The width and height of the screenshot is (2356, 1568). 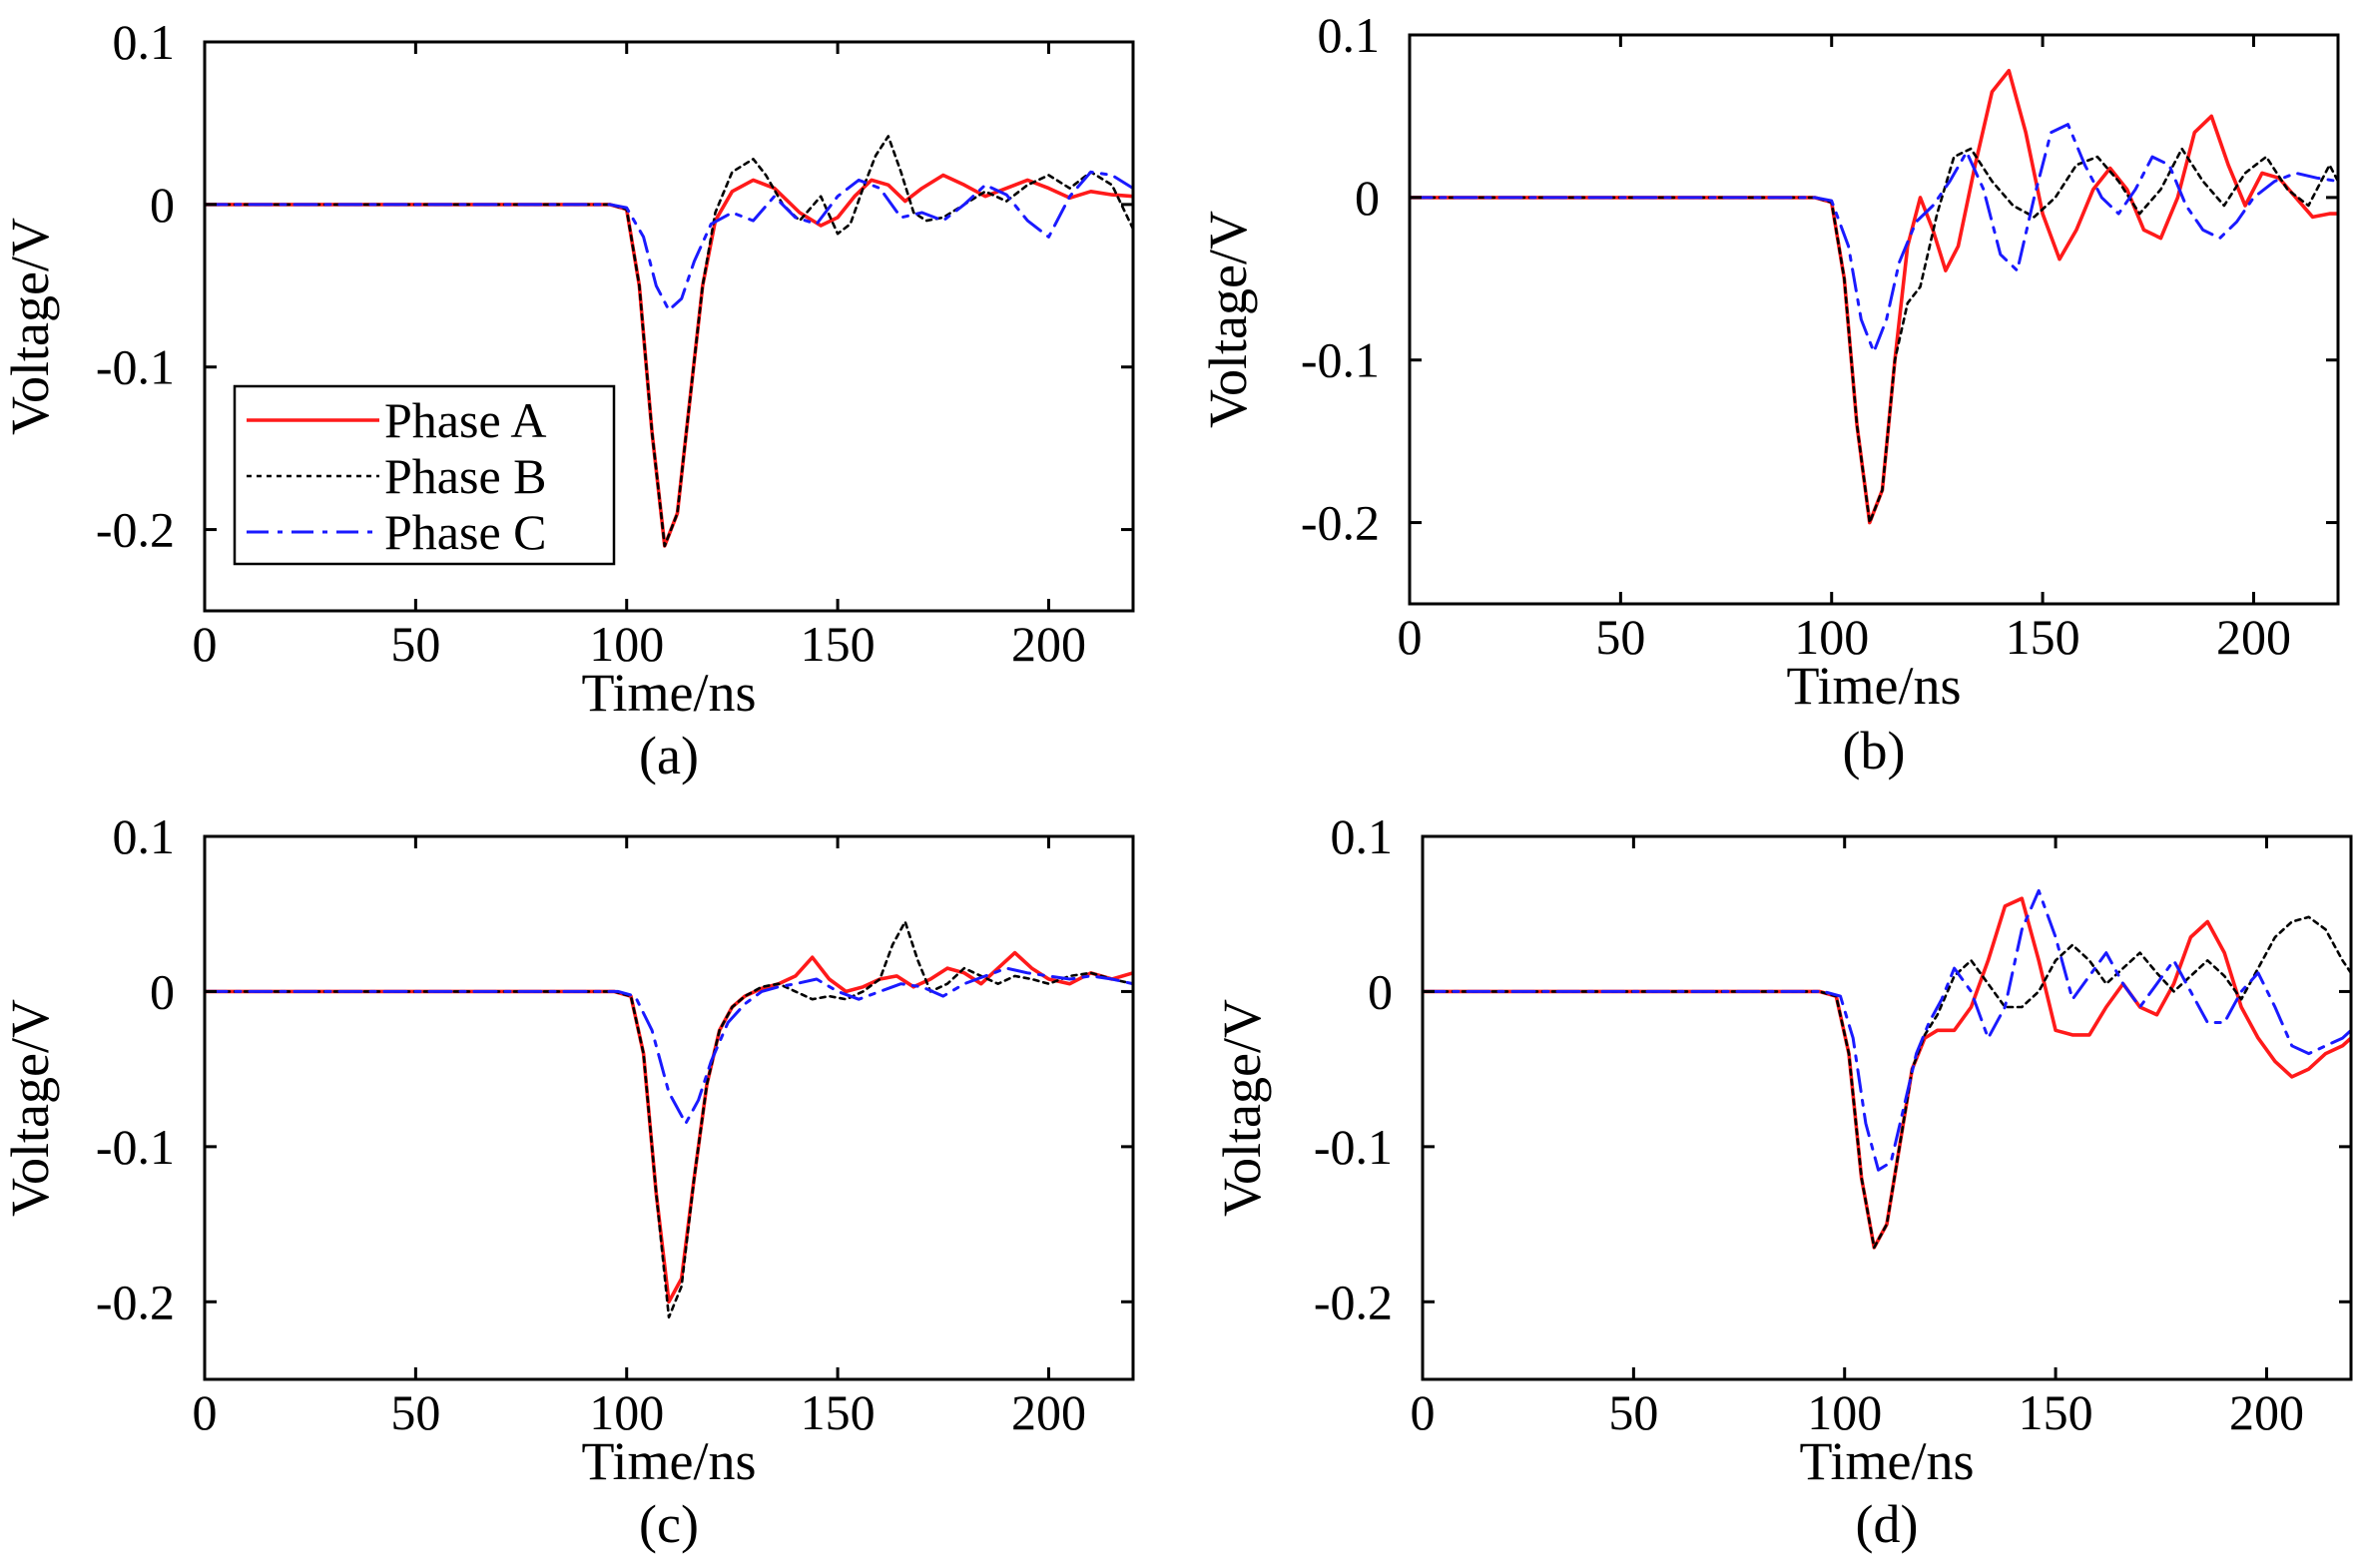 What do you see at coordinates (669, 755) in the screenshot?
I see `panel-label: (a)` at bounding box center [669, 755].